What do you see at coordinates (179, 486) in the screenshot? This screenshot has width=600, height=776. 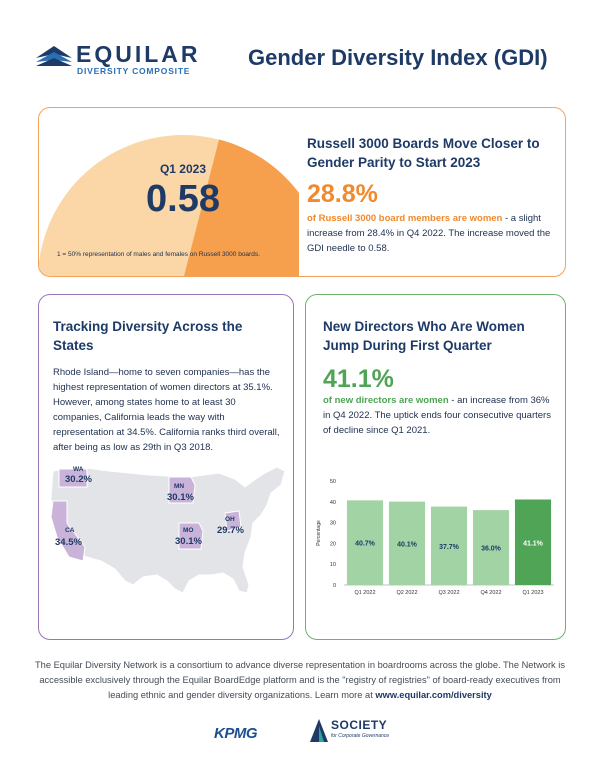 I see `state-abbr-mn: MN` at bounding box center [179, 486].